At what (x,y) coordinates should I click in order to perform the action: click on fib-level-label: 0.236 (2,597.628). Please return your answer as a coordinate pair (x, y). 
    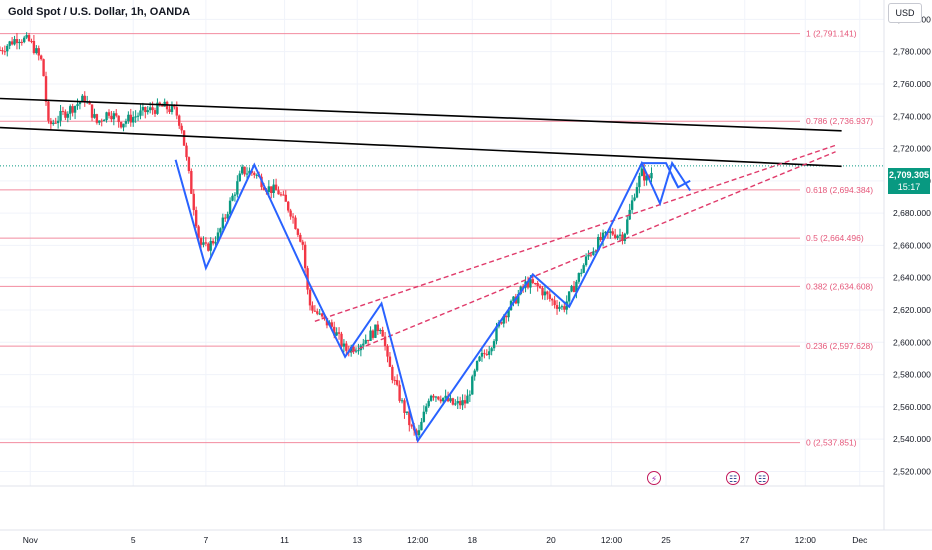
    Looking at the image, I should click on (839, 346).